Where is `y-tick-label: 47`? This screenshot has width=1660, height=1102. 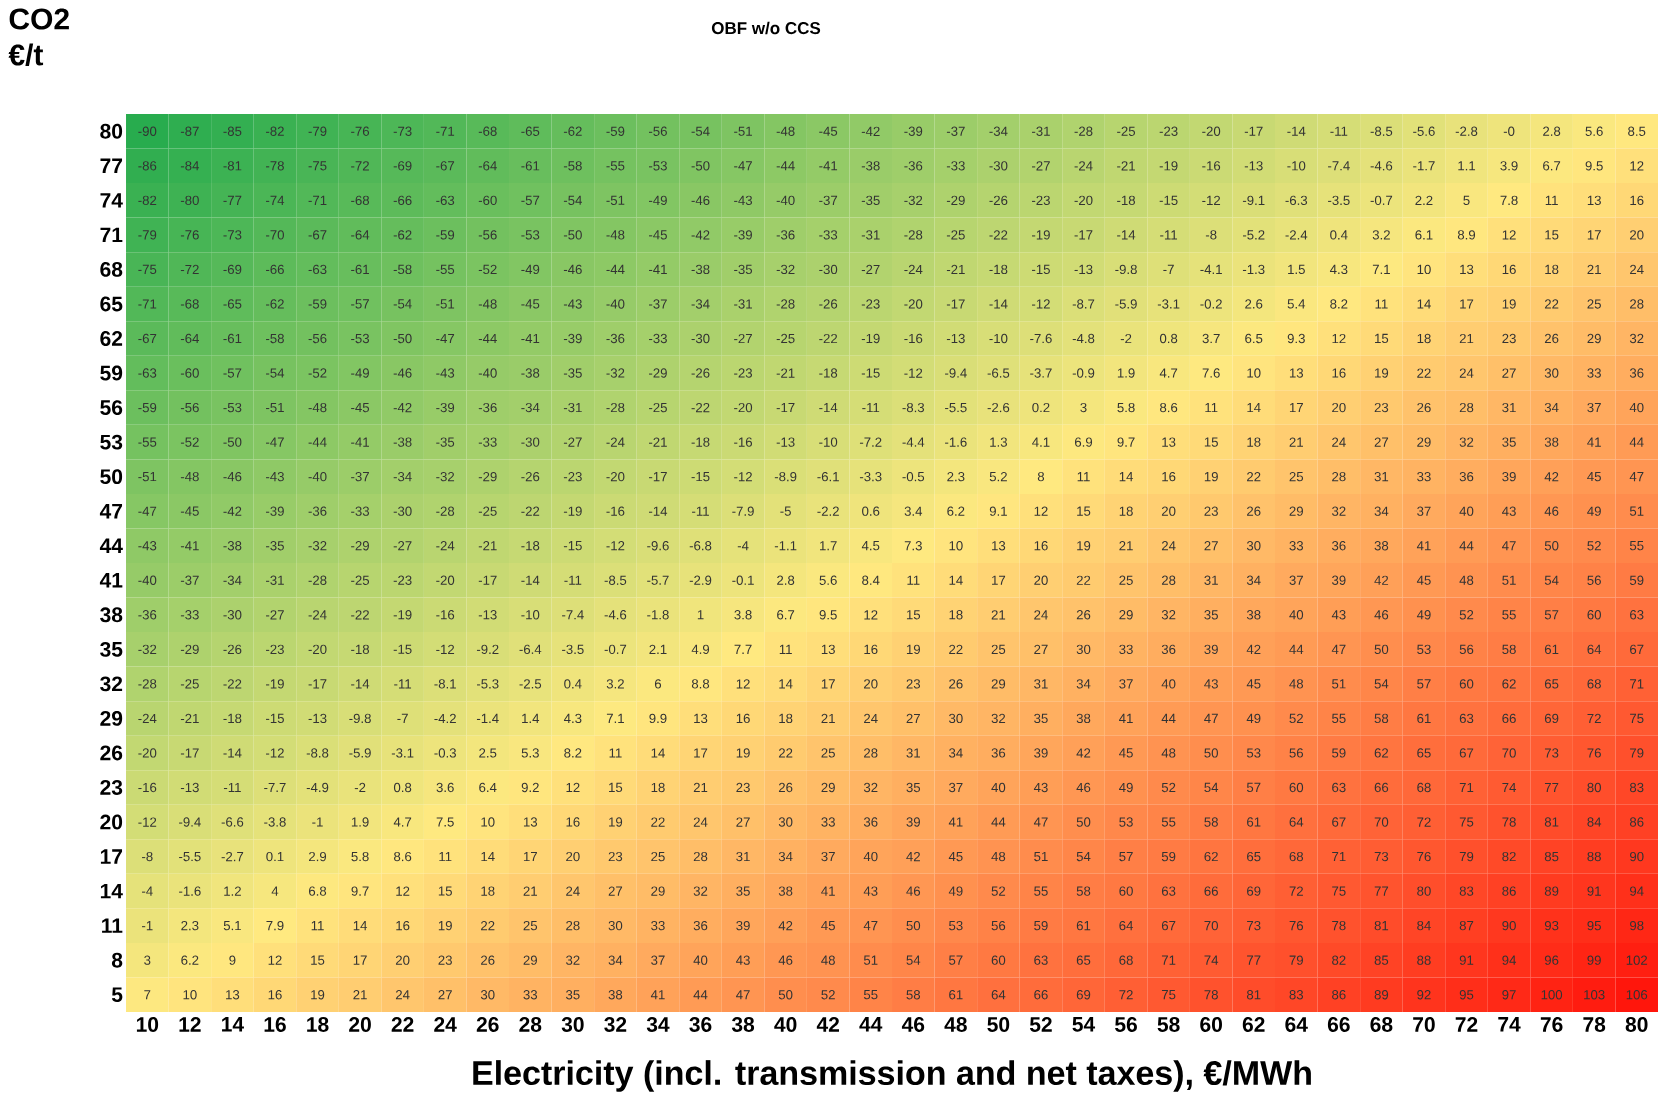 y-tick-label: 47 is located at coordinates (111, 511).